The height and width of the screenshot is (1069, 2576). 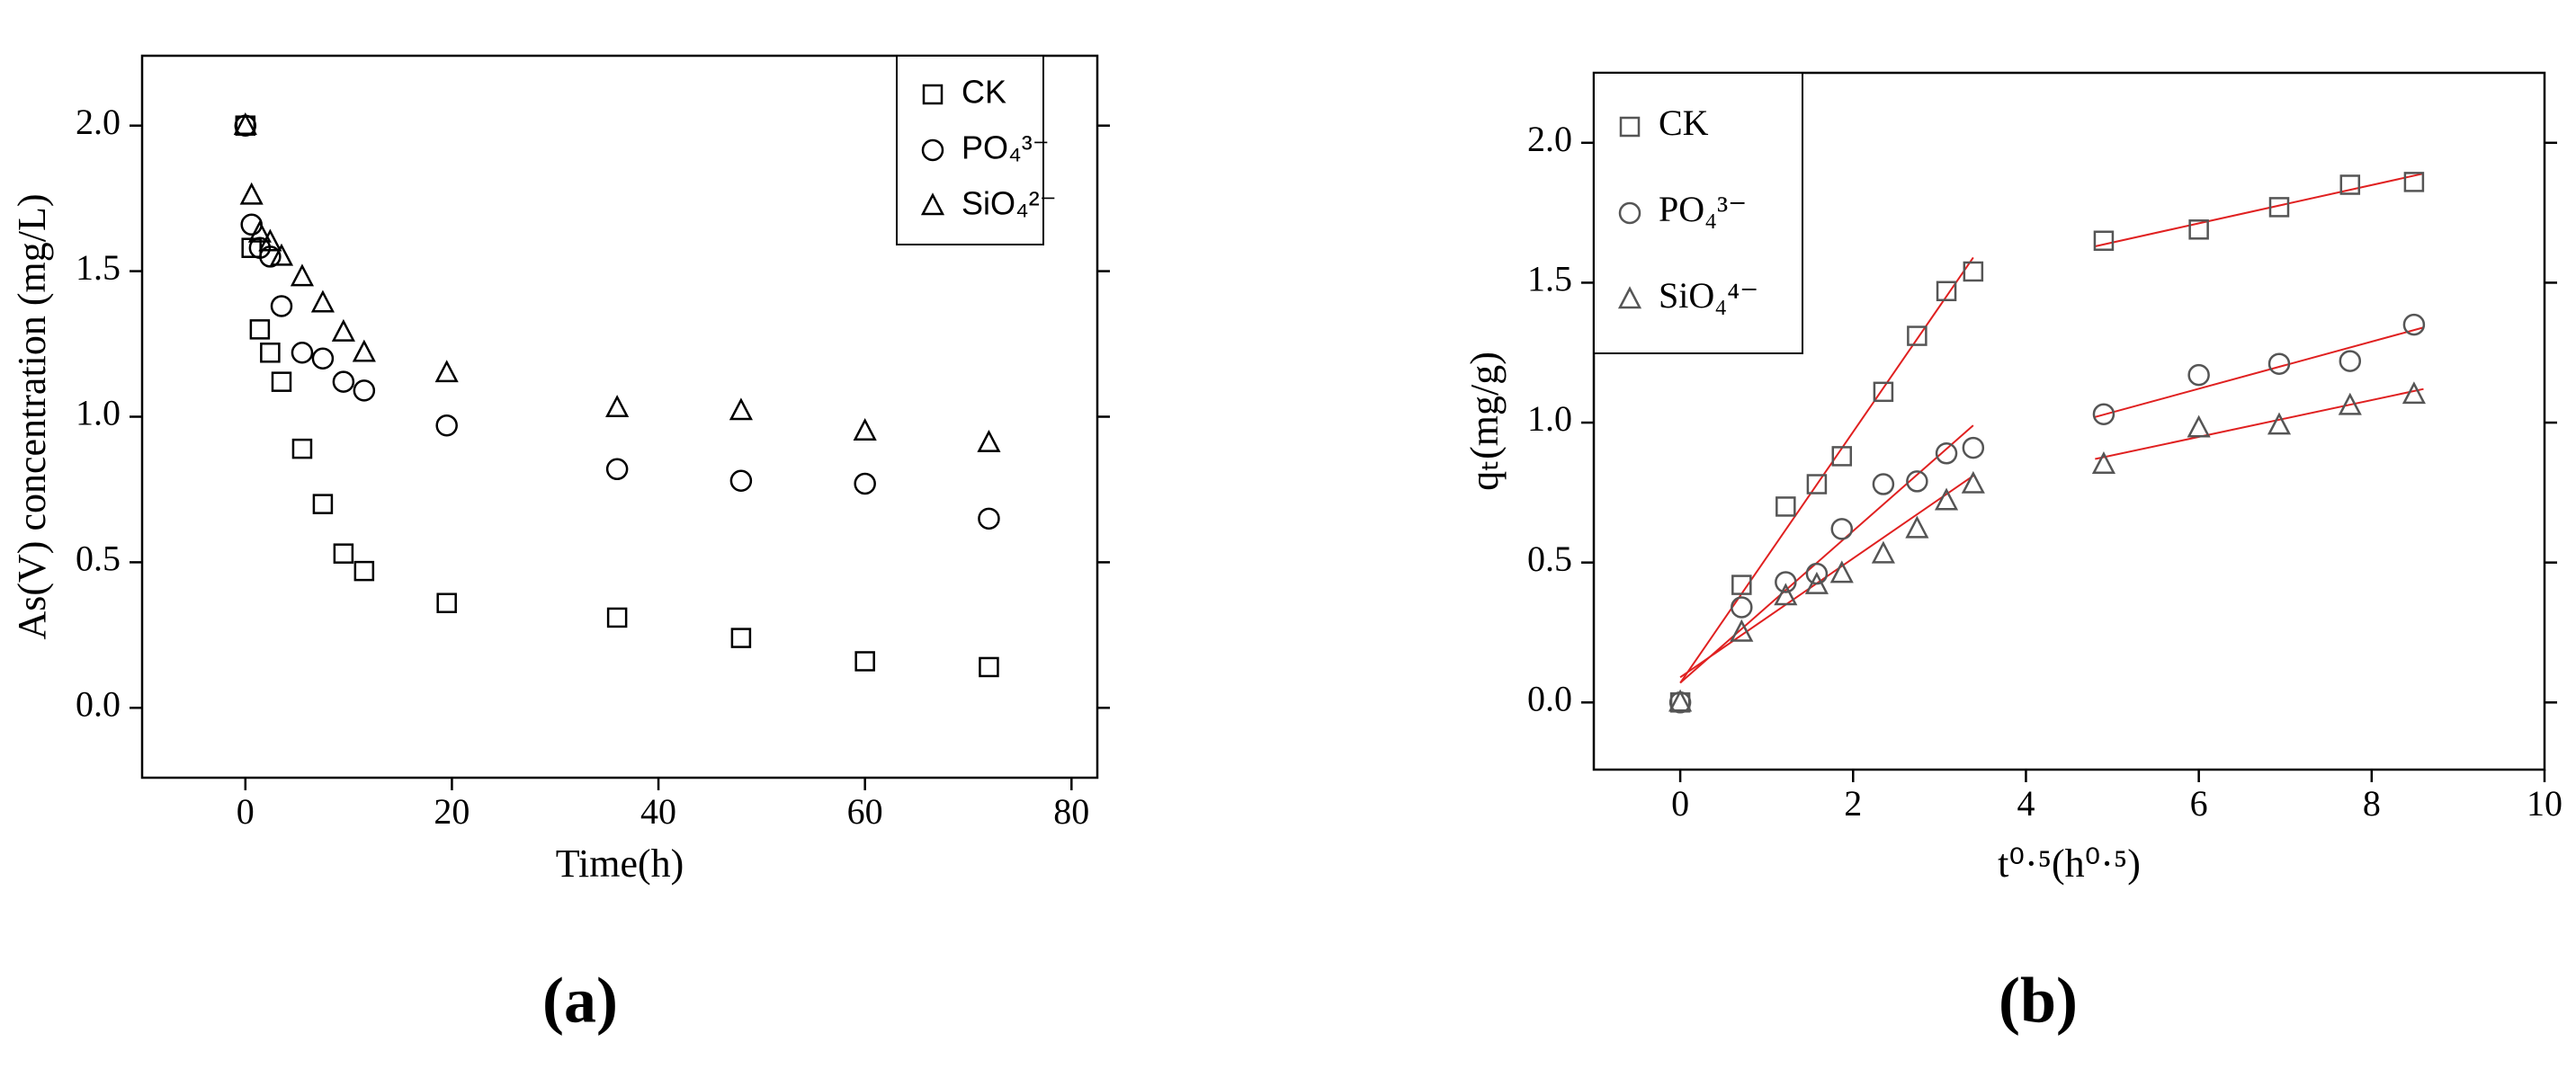 I want to click on panel-label: (a), so click(x=580, y=1001).